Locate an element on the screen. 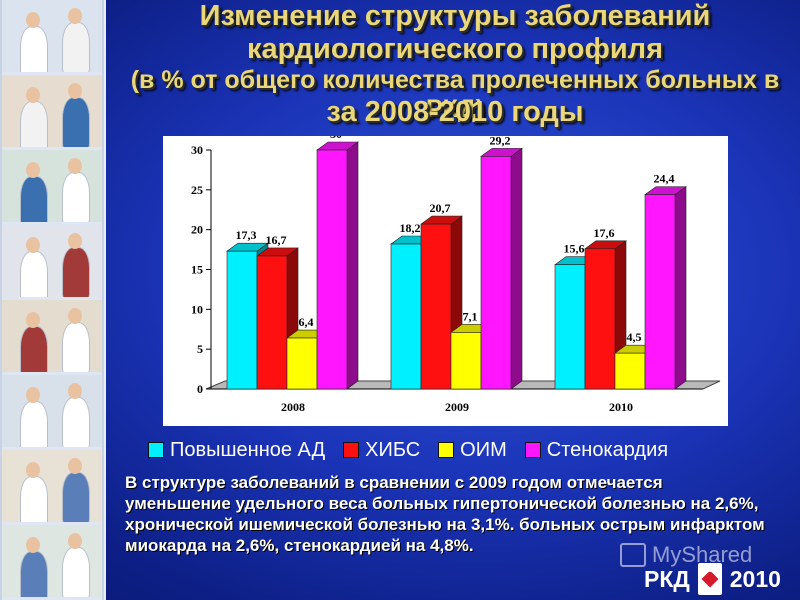  org-logo is located at coordinates (709, 579).